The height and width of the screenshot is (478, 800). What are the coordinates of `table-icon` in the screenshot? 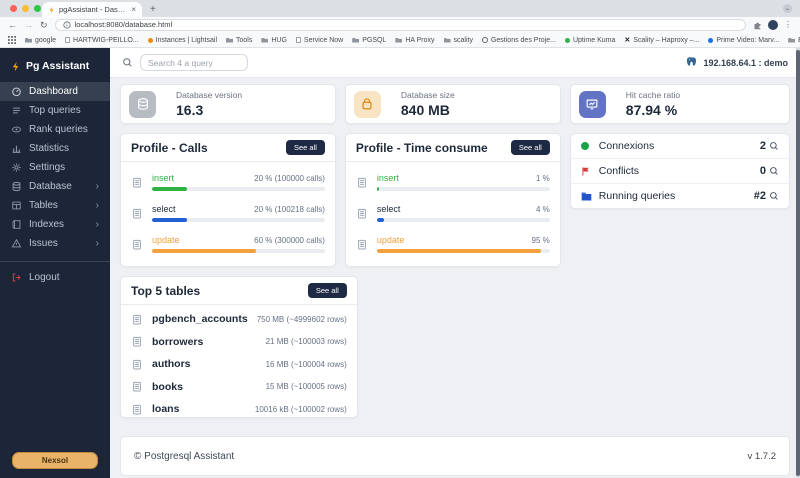 It's located at (16, 205).